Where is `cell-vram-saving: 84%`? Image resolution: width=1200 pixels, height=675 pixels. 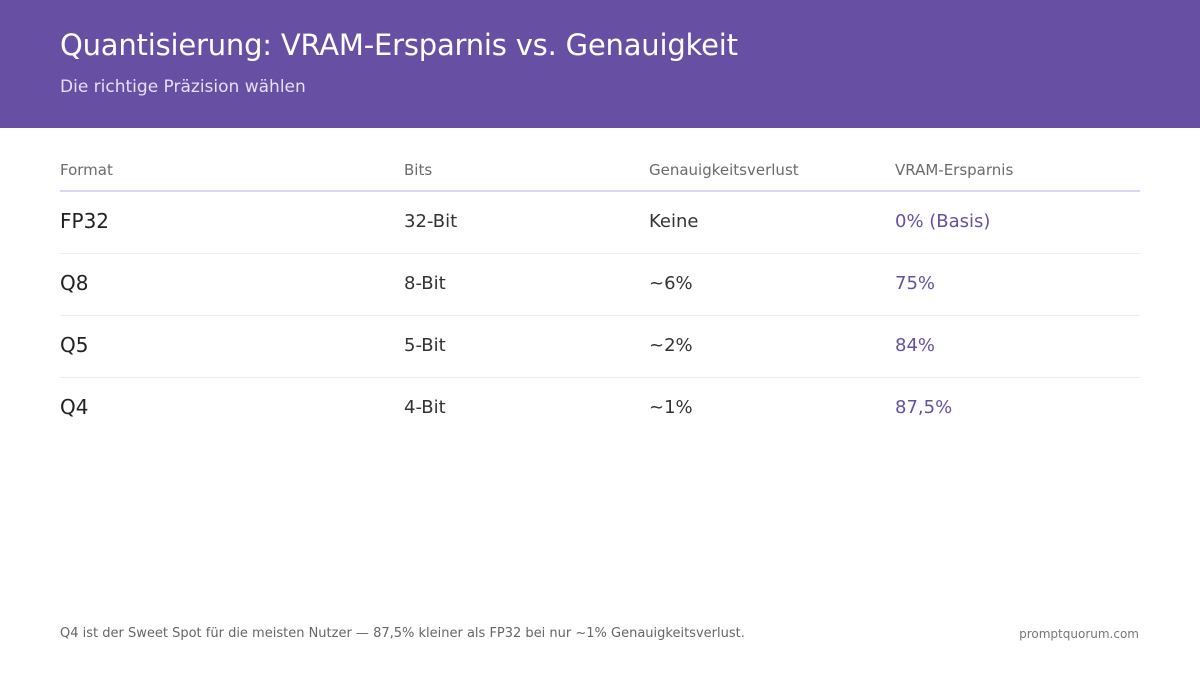 cell-vram-saving: 84% is located at coordinates (915, 345).